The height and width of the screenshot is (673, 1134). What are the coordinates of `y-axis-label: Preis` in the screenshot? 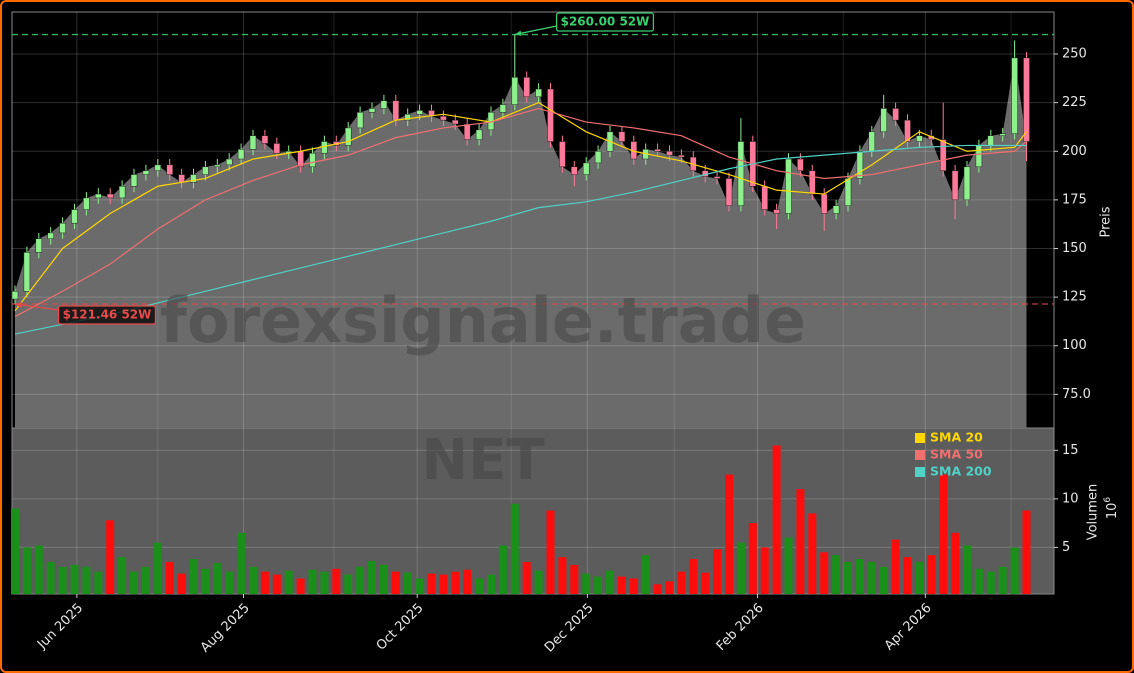 It's located at (1106, 221).